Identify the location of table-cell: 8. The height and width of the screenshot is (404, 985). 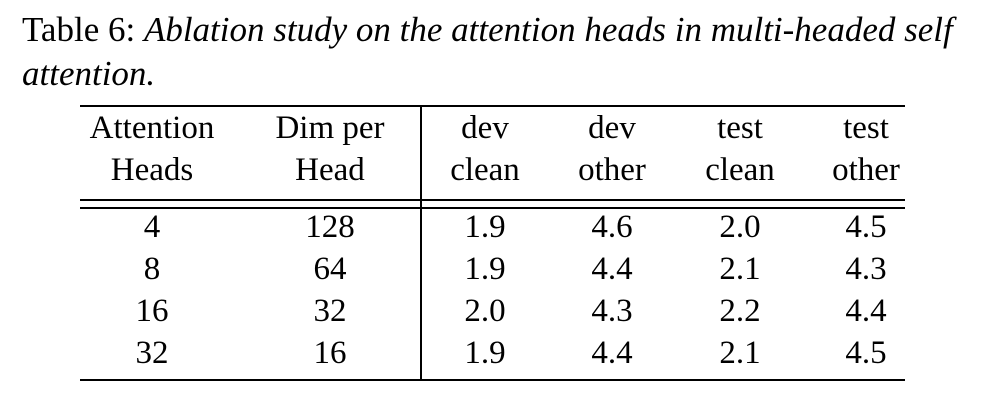
(152, 269).